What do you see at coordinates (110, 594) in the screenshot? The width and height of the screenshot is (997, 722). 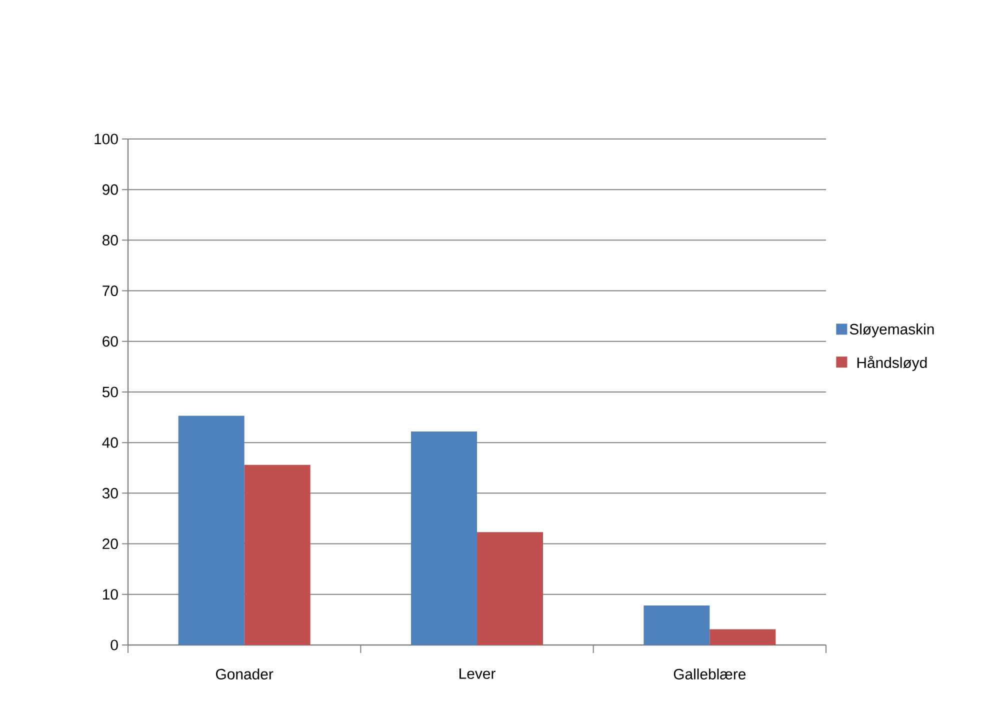 I see `y-tick-label: 10` at bounding box center [110, 594].